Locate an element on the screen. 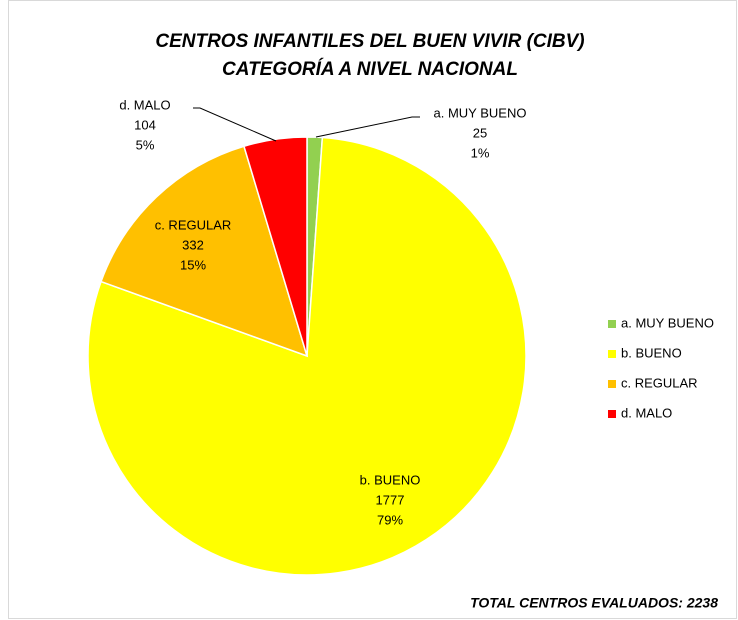 Image resolution: width=738 pixels, height=620 pixels. legend-label: c. REGULAR is located at coordinates (659, 382).